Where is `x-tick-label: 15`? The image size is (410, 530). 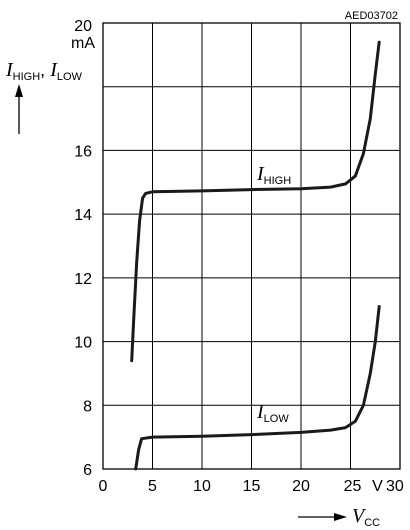 x-tick-label: 15 is located at coordinates (252, 486).